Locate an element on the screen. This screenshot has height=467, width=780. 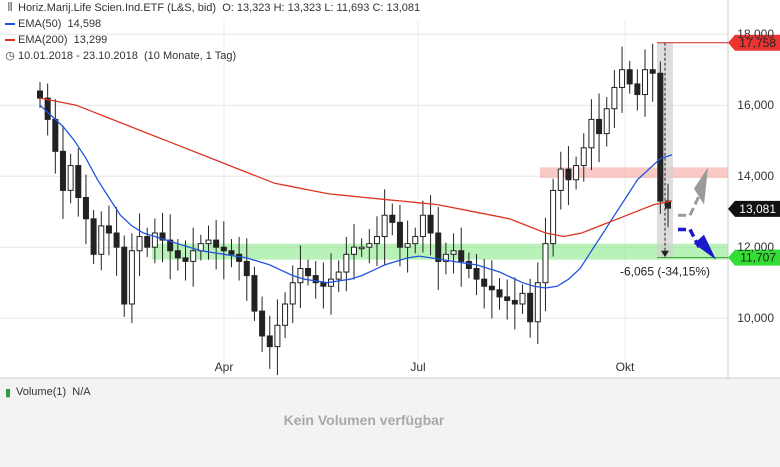
high-price-tag is located at coordinates (754, 42).